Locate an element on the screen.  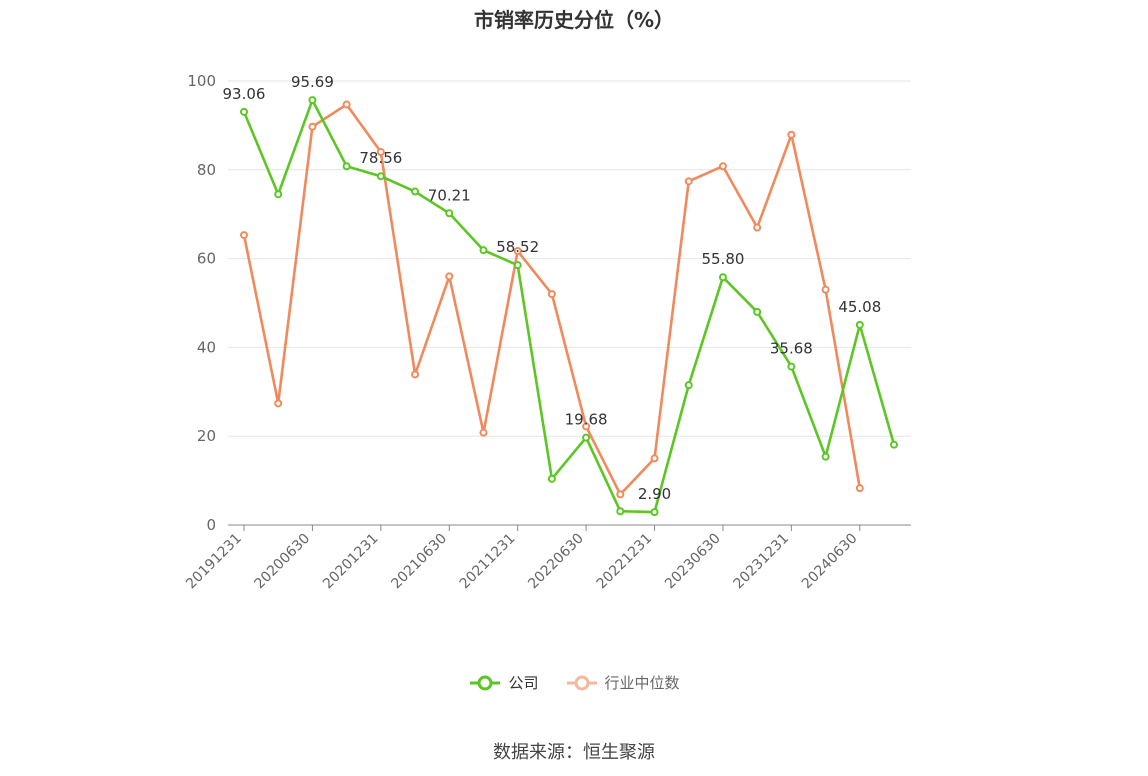
data-label-20200630: 95.69 is located at coordinates (312, 82).